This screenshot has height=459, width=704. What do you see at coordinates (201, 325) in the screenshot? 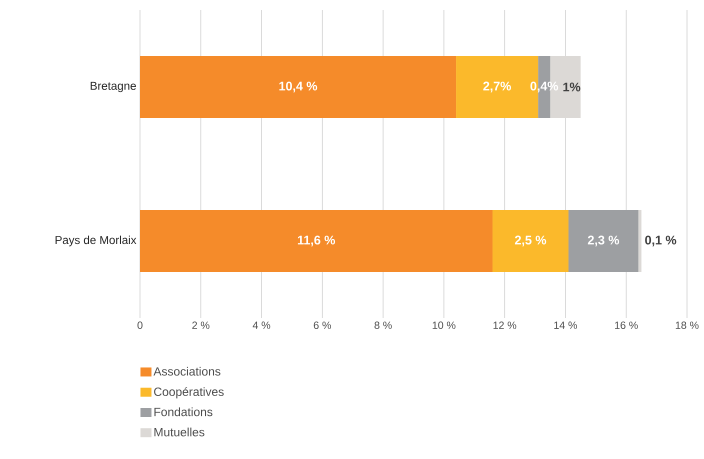
I see `x-tick-label: 2 %` at bounding box center [201, 325].